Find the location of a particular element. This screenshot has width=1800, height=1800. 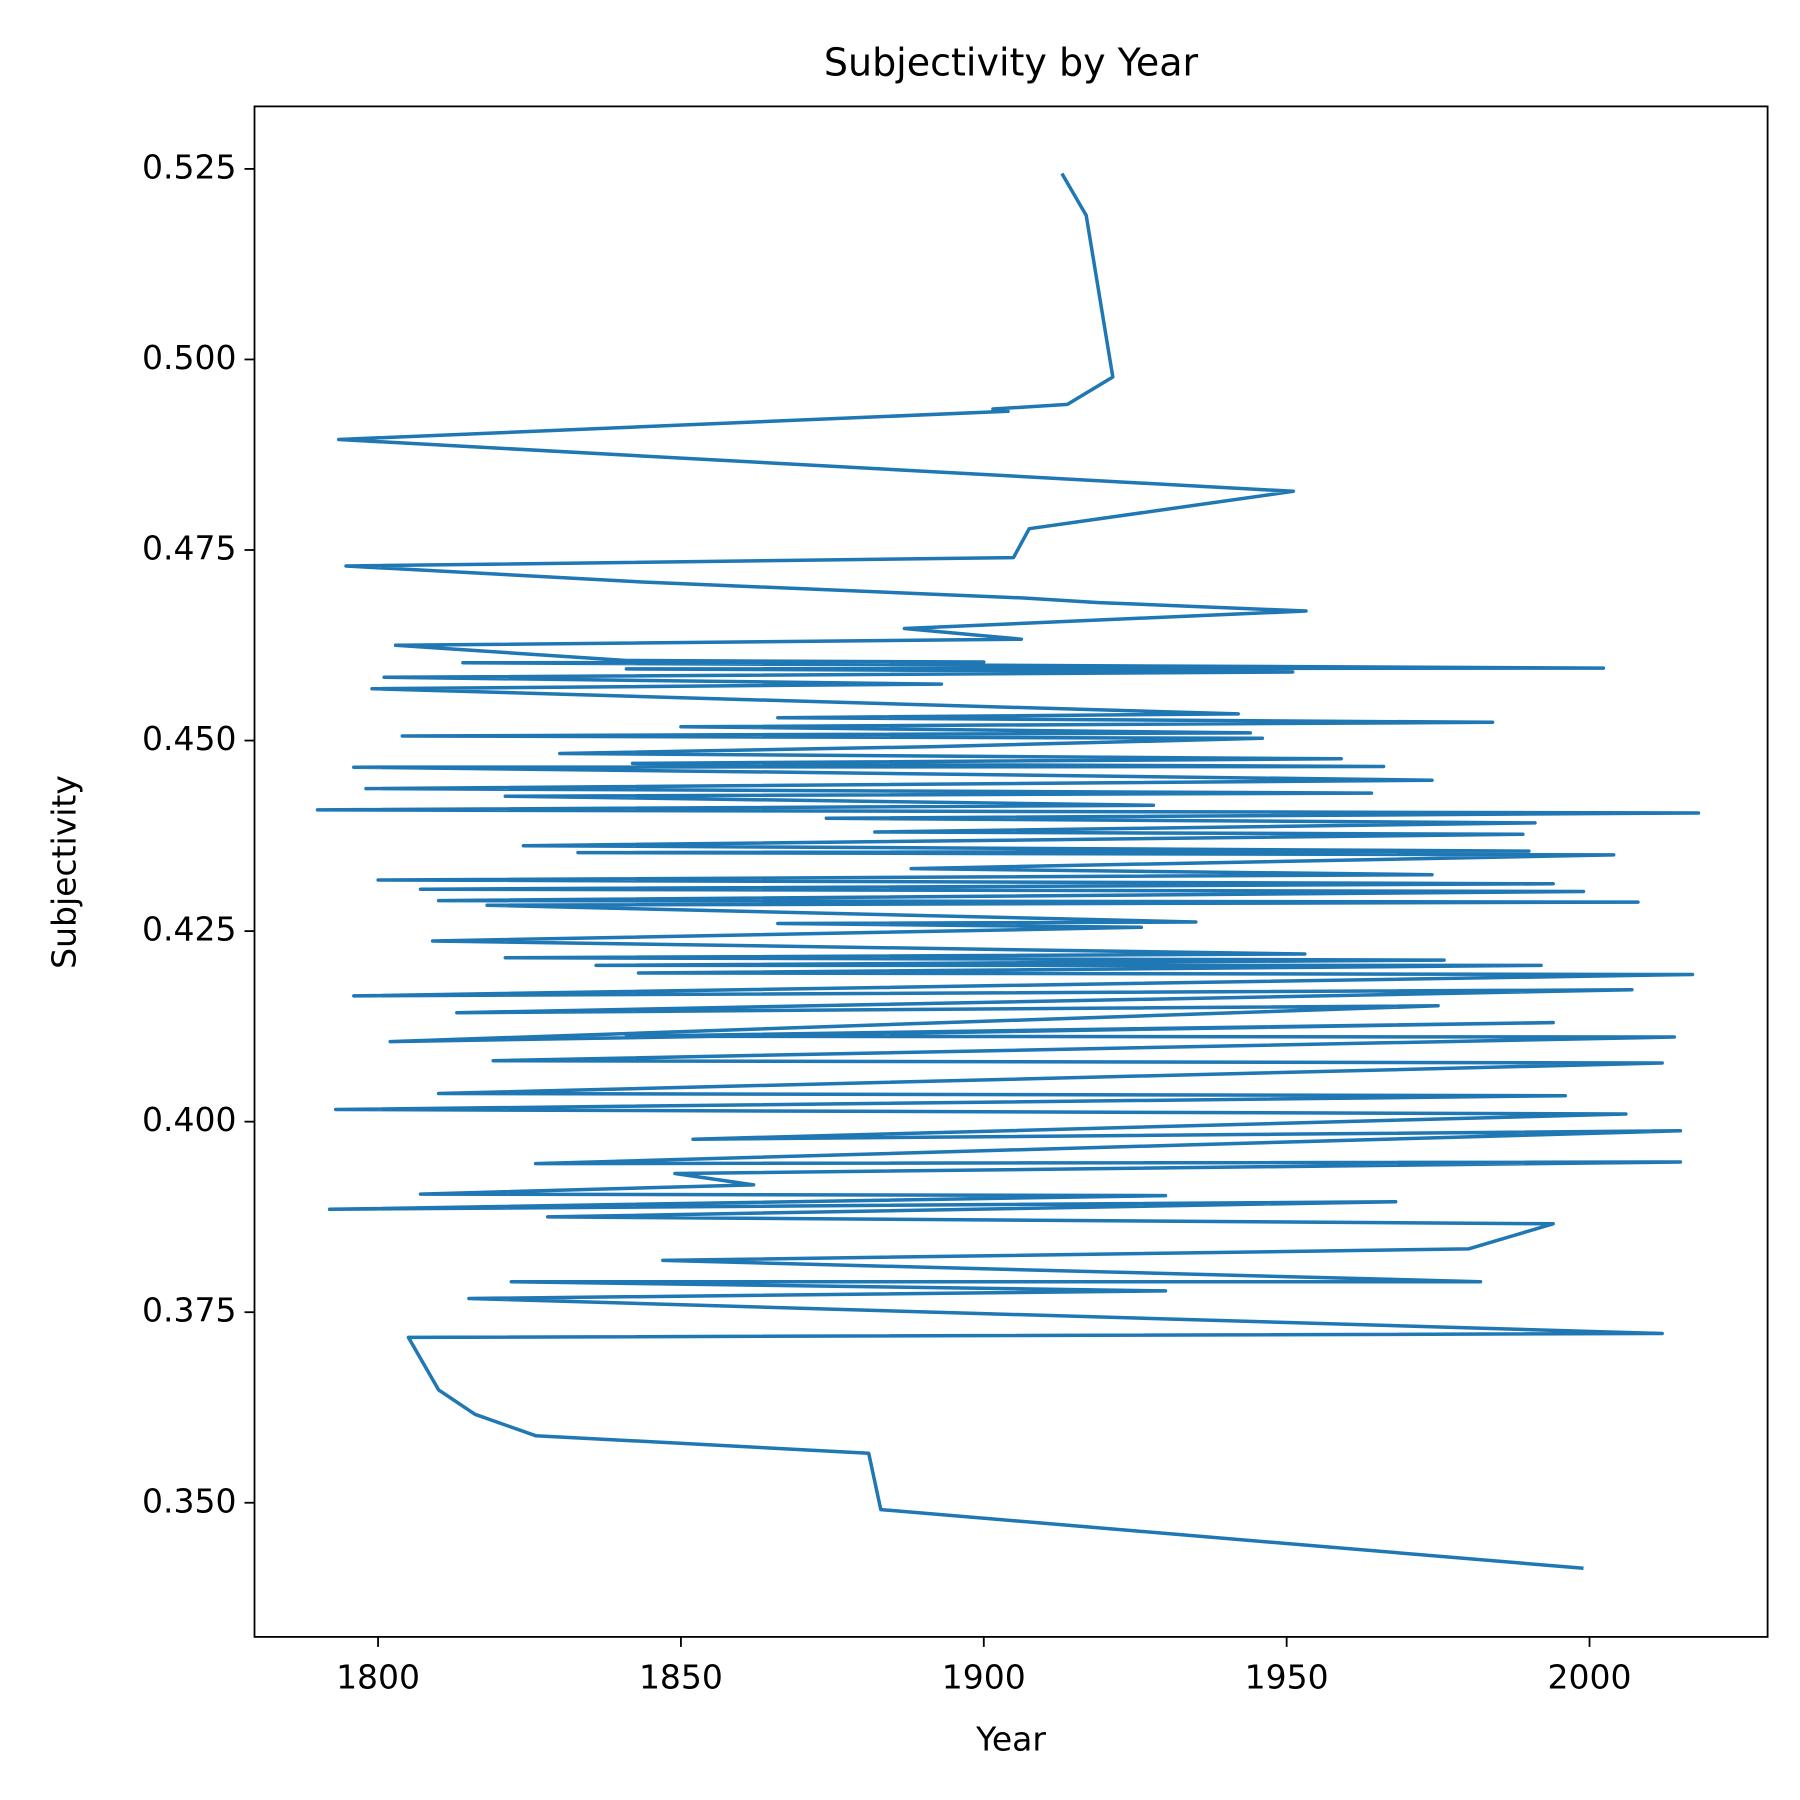

y-tick-label: 0.450 is located at coordinates (189, 738).